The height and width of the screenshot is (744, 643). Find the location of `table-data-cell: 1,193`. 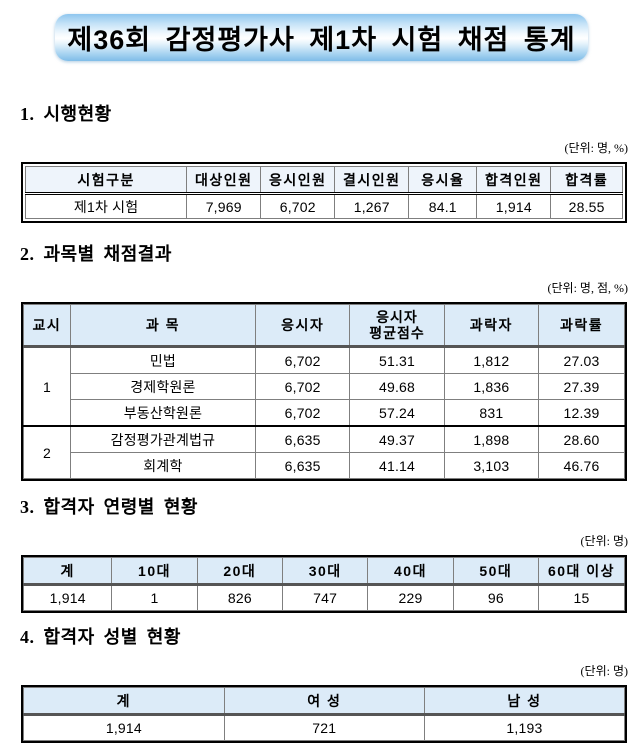

table-data-cell: 1,193 is located at coordinates (524, 727).